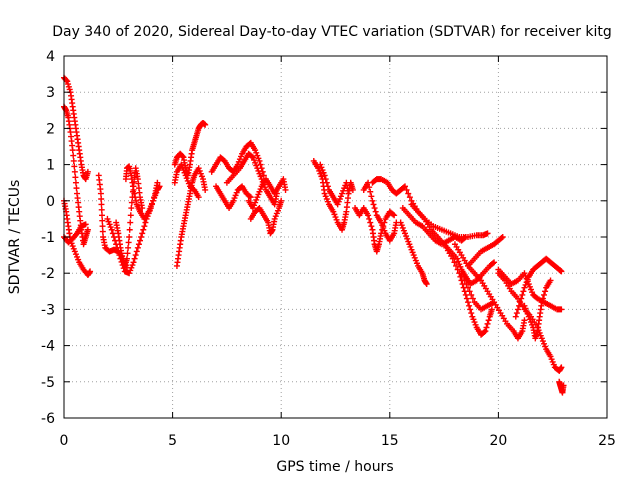 Image resolution: width=640 pixels, height=480 pixels. I want to click on y-tick-label: 4, so click(50, 57).